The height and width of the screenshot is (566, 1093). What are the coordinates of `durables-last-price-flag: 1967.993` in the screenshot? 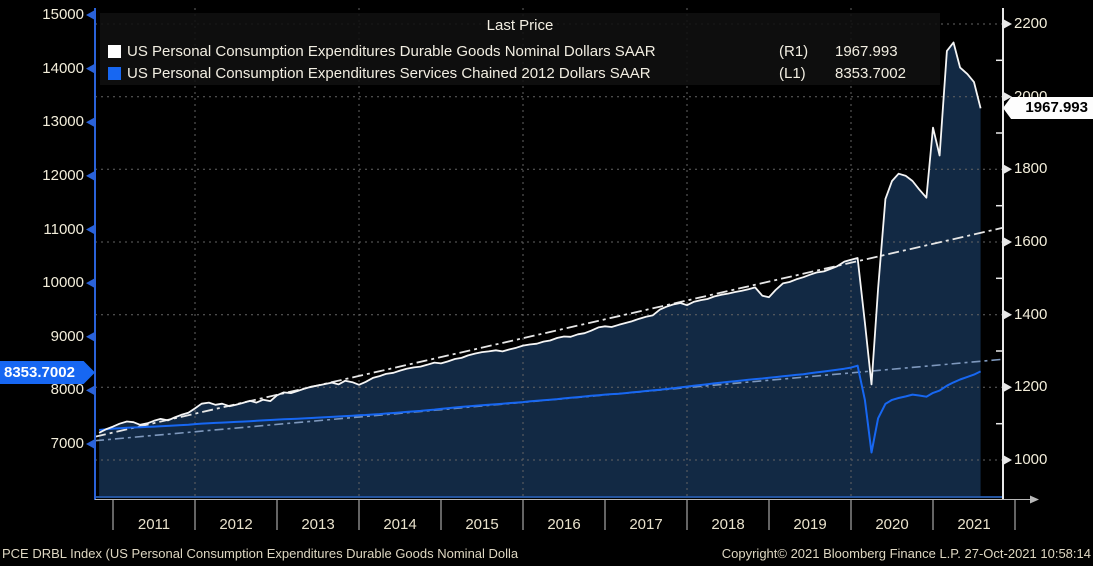 It's located at (1048, 108).